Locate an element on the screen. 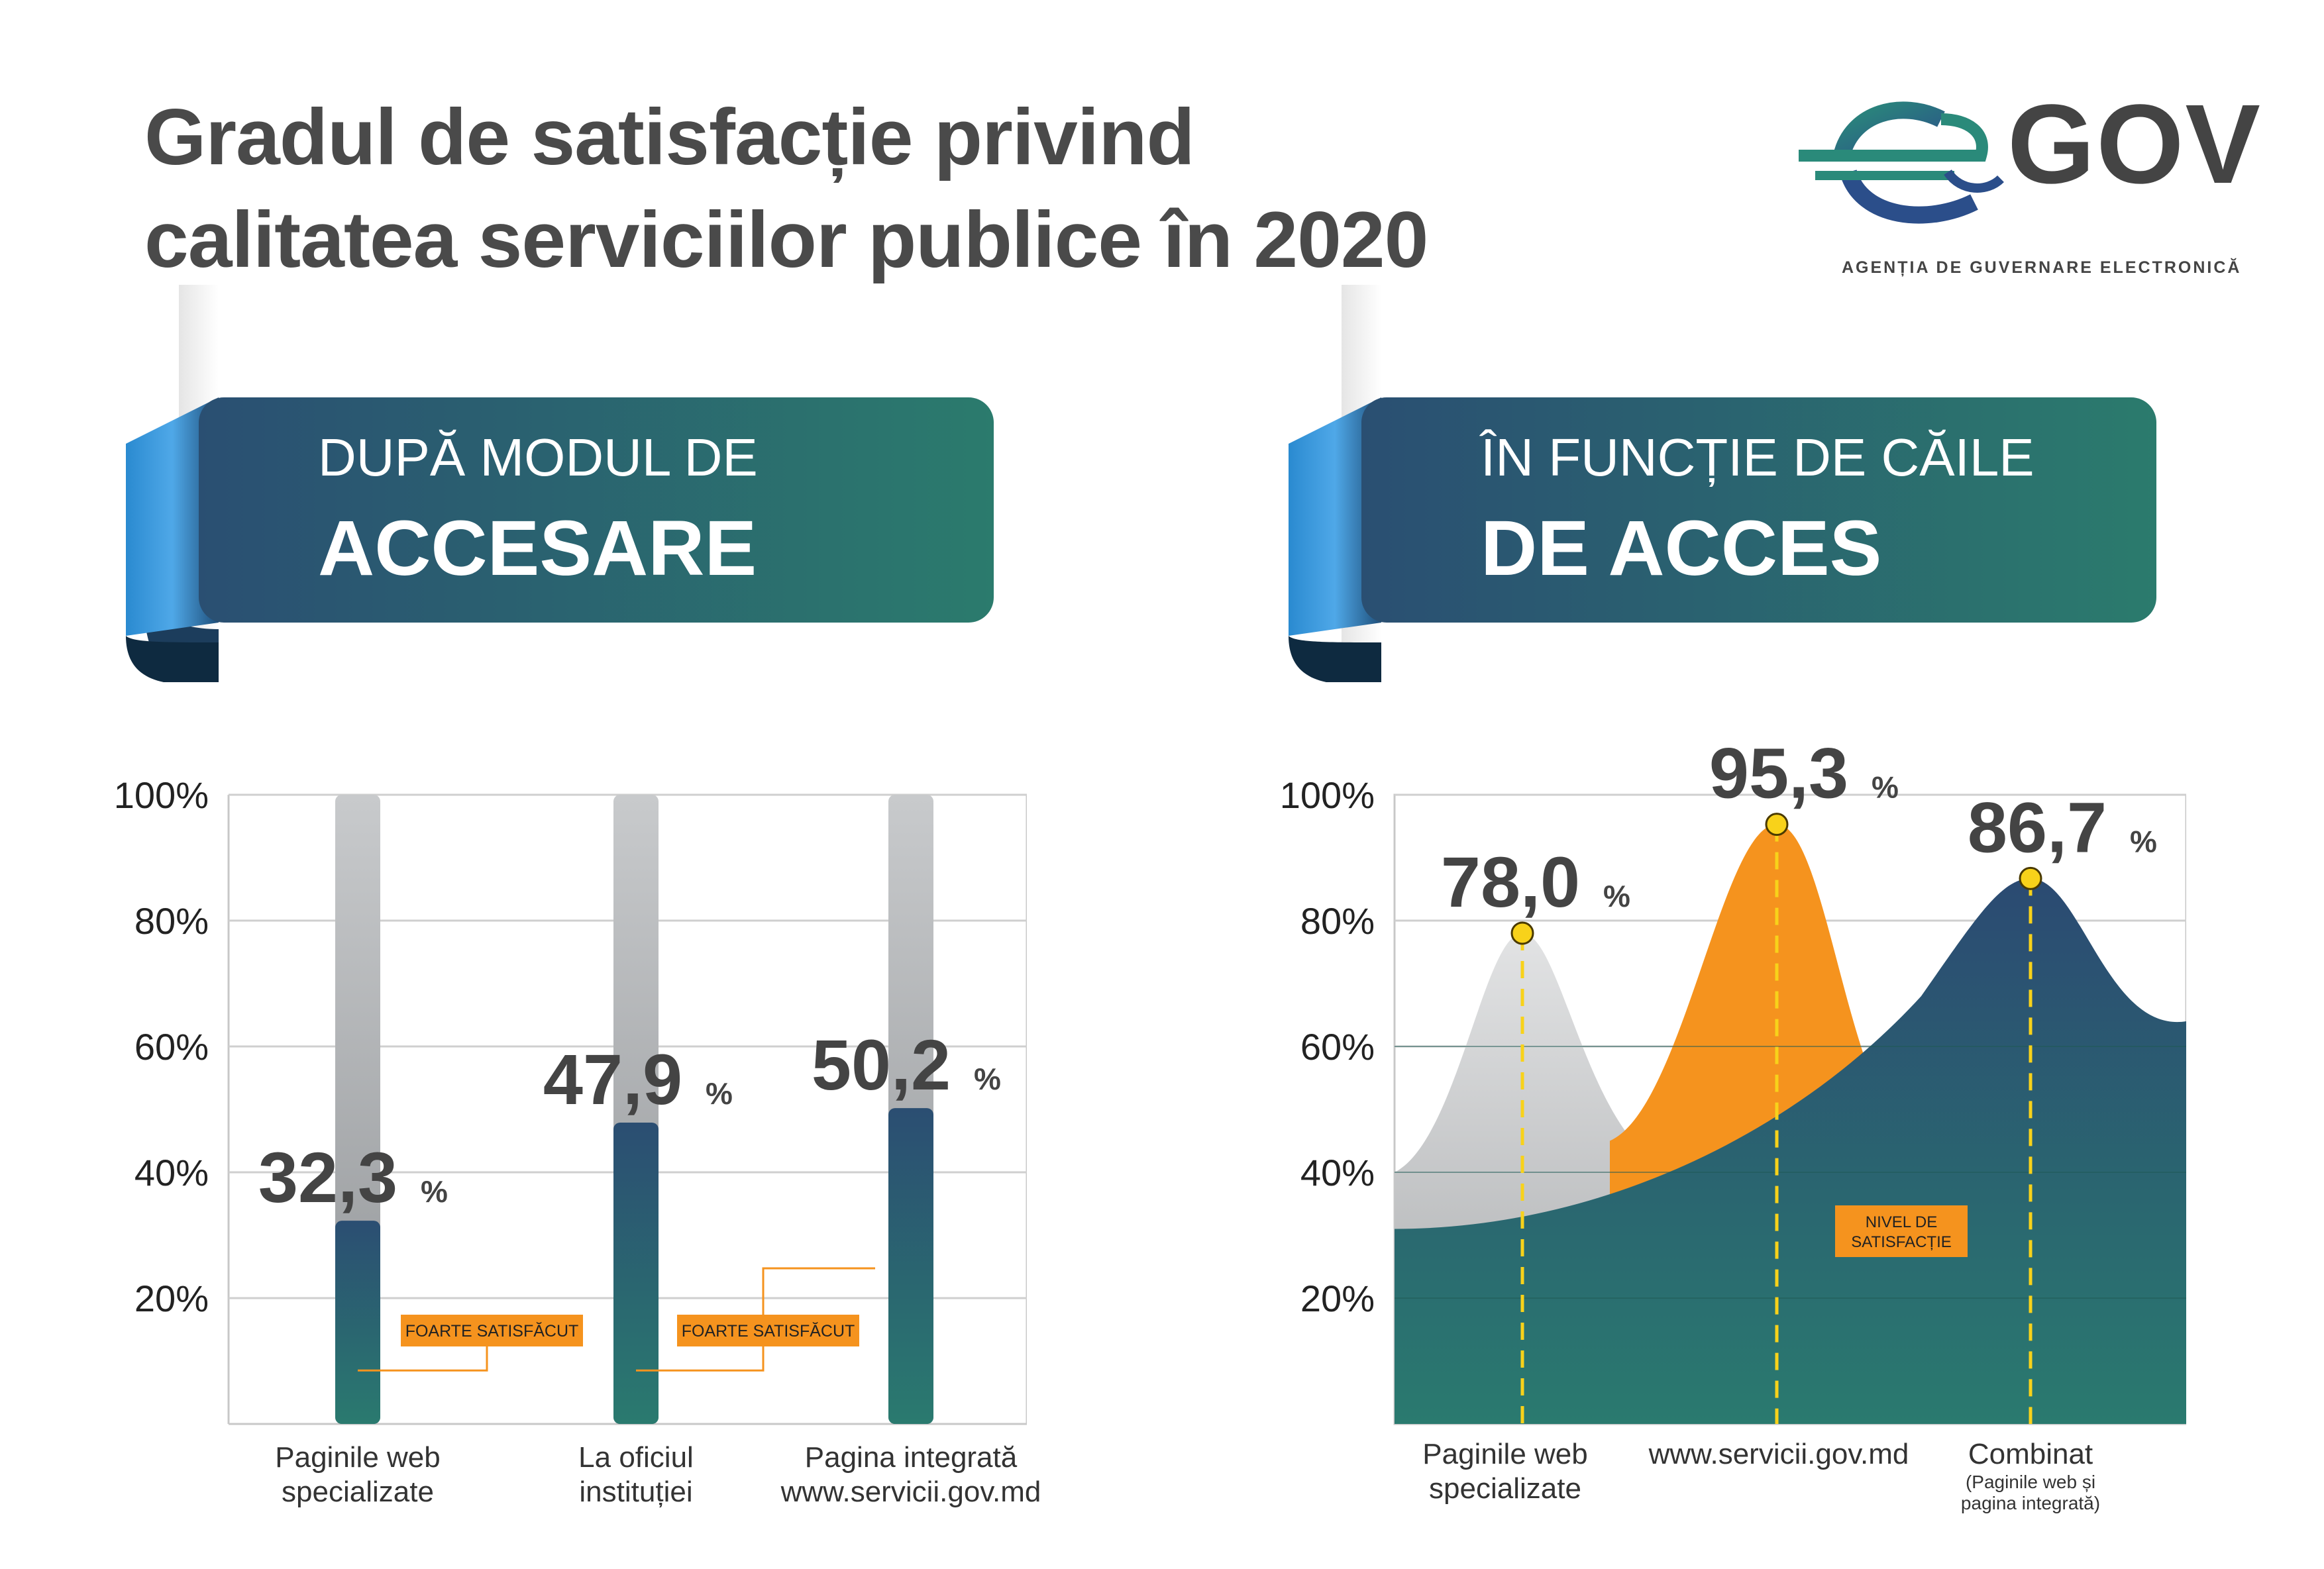  section-left-line2: ACCESARE is located at coordinates (537, 548).